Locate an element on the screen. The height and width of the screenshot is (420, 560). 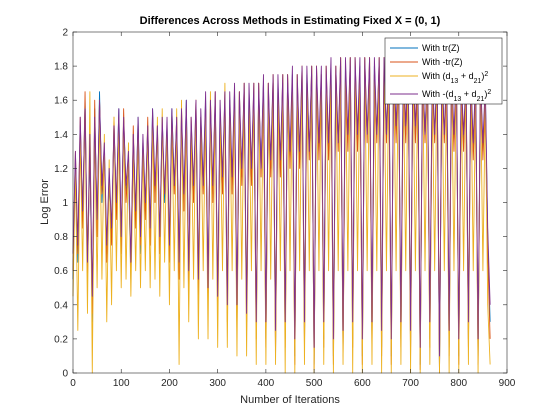
y-tick-label: 1.6 is located at coordinates (61, 101).